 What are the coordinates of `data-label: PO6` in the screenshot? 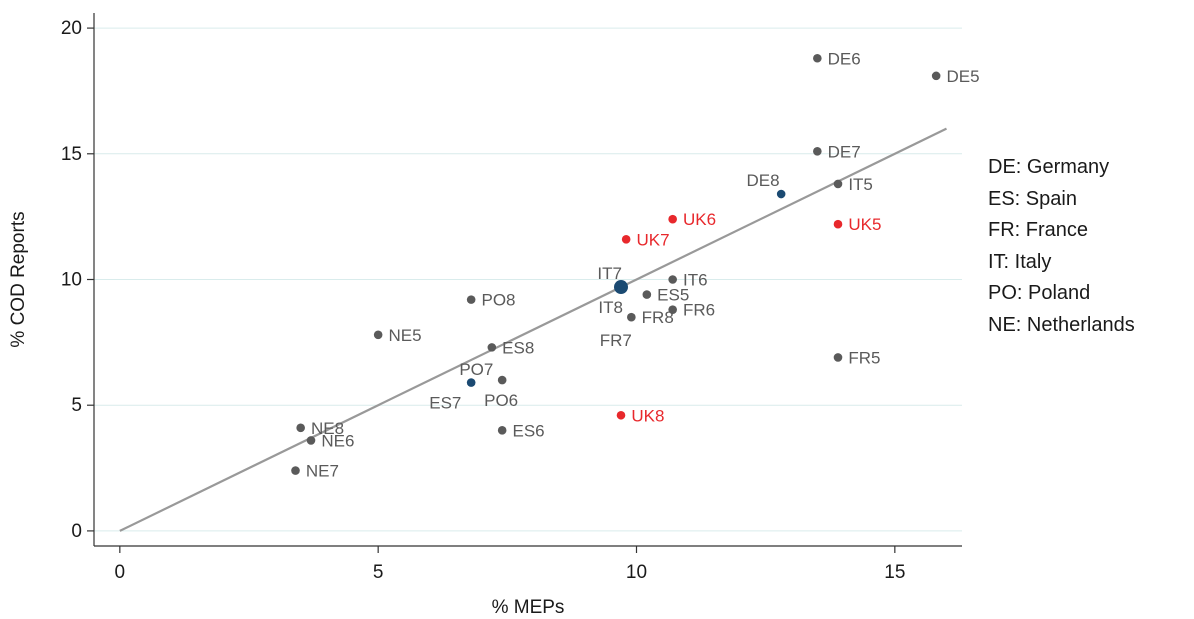 It's located at (501, 400).